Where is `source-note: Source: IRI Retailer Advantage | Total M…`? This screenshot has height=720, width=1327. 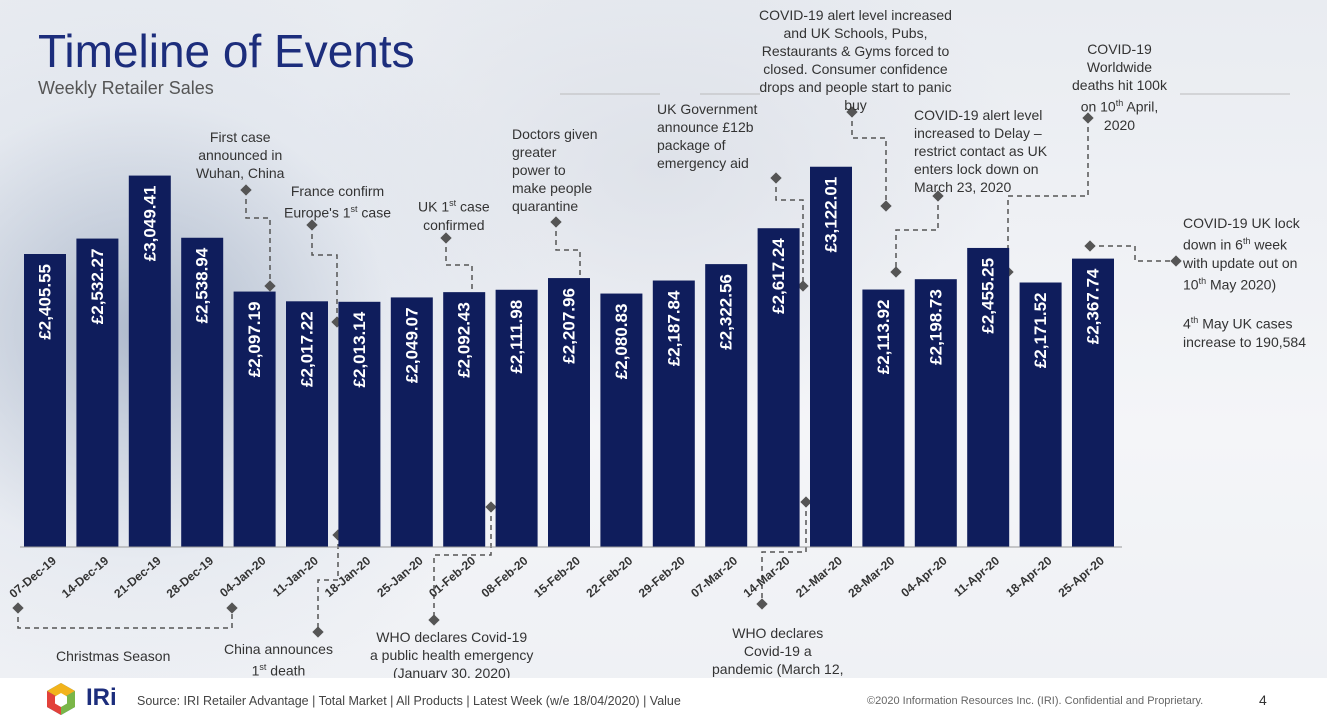
source-note: Source: IRI Retailer Advantage | Total M… is located at coordinates (409, 701).